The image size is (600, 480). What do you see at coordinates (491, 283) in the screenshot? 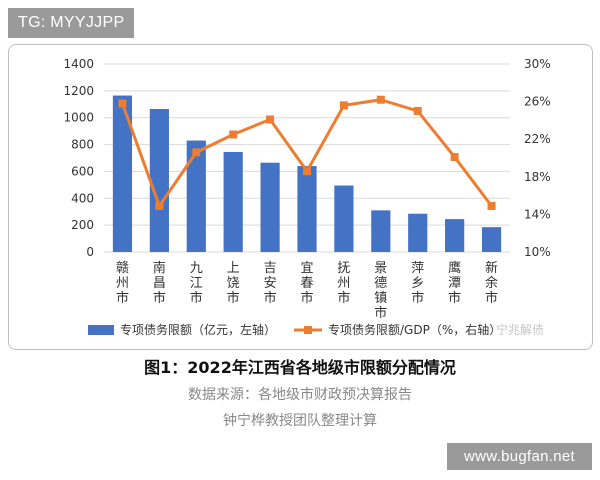
I see `x-tick-label: 新余市` at bounding box center [491, 283].